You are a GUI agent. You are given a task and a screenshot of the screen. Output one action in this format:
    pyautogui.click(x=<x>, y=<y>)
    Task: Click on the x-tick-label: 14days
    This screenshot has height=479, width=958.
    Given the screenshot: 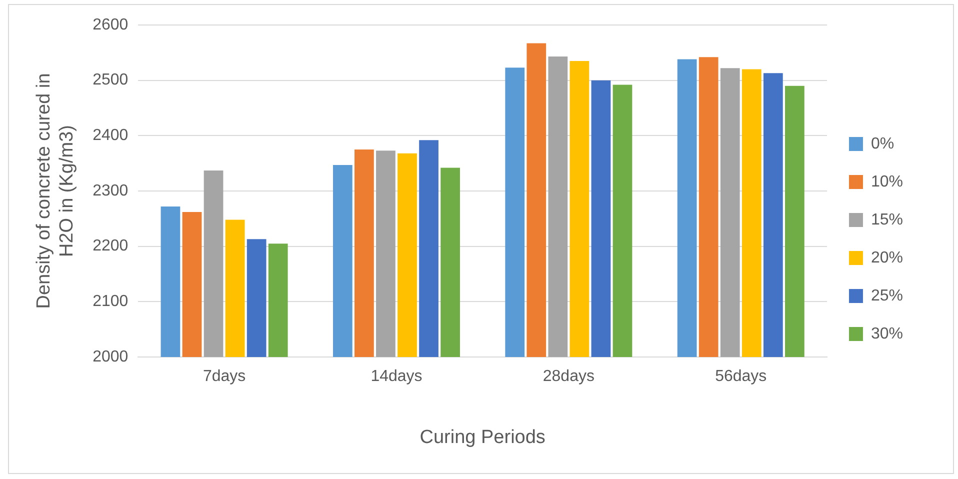 What is the action you would take?
    pyautogui.click(x=396, y=377)
    